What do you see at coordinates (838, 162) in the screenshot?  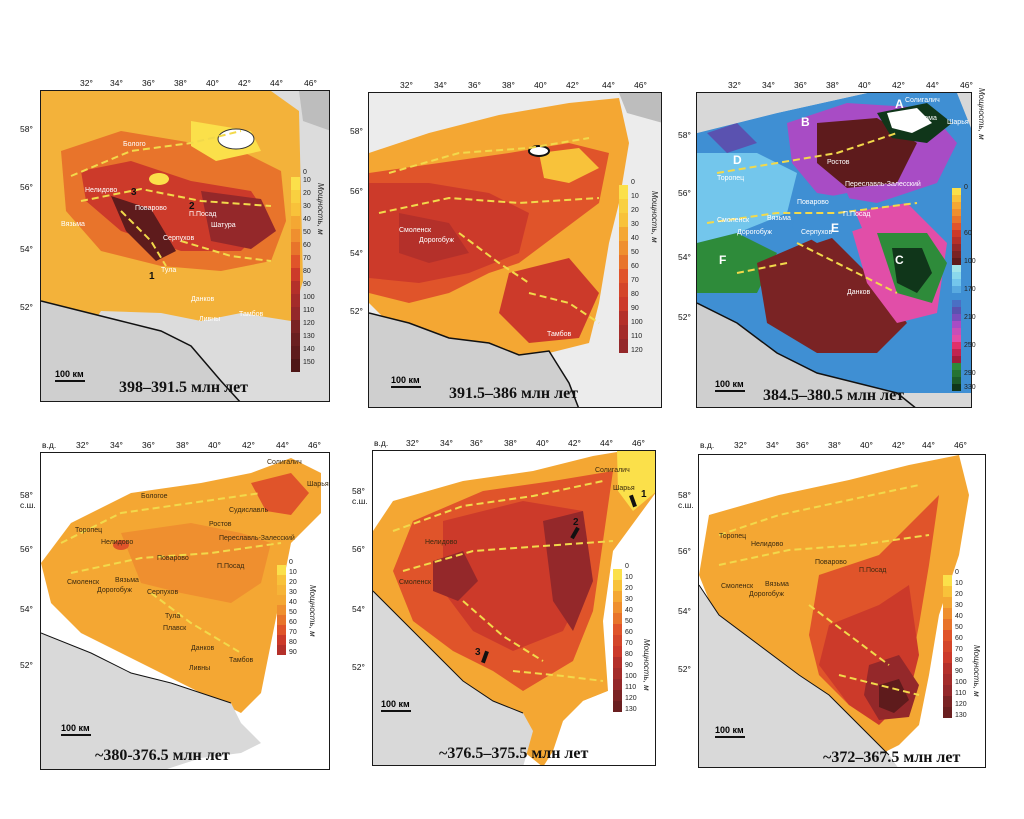 I see `city-label: Ростов` at bounding box center [838, 162].